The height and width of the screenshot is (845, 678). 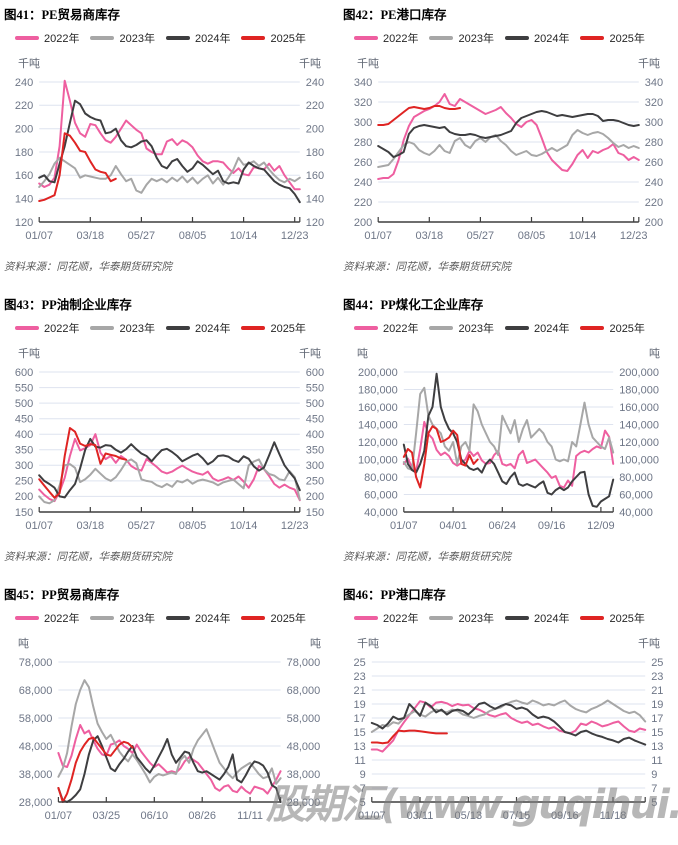 I want to click on unit-left: 吨, so click(x=23, y=644).